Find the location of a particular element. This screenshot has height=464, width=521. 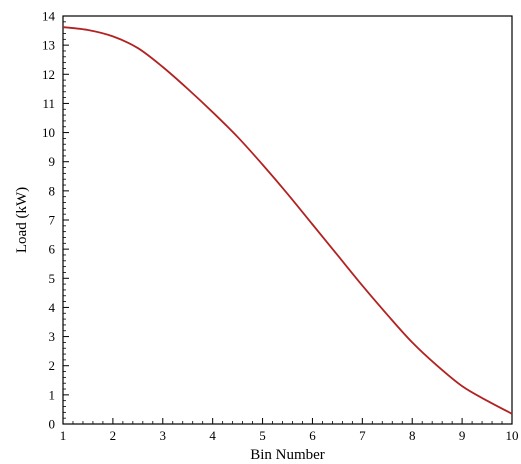

y-tick-label: 3 is located at coordinates (52, 336).